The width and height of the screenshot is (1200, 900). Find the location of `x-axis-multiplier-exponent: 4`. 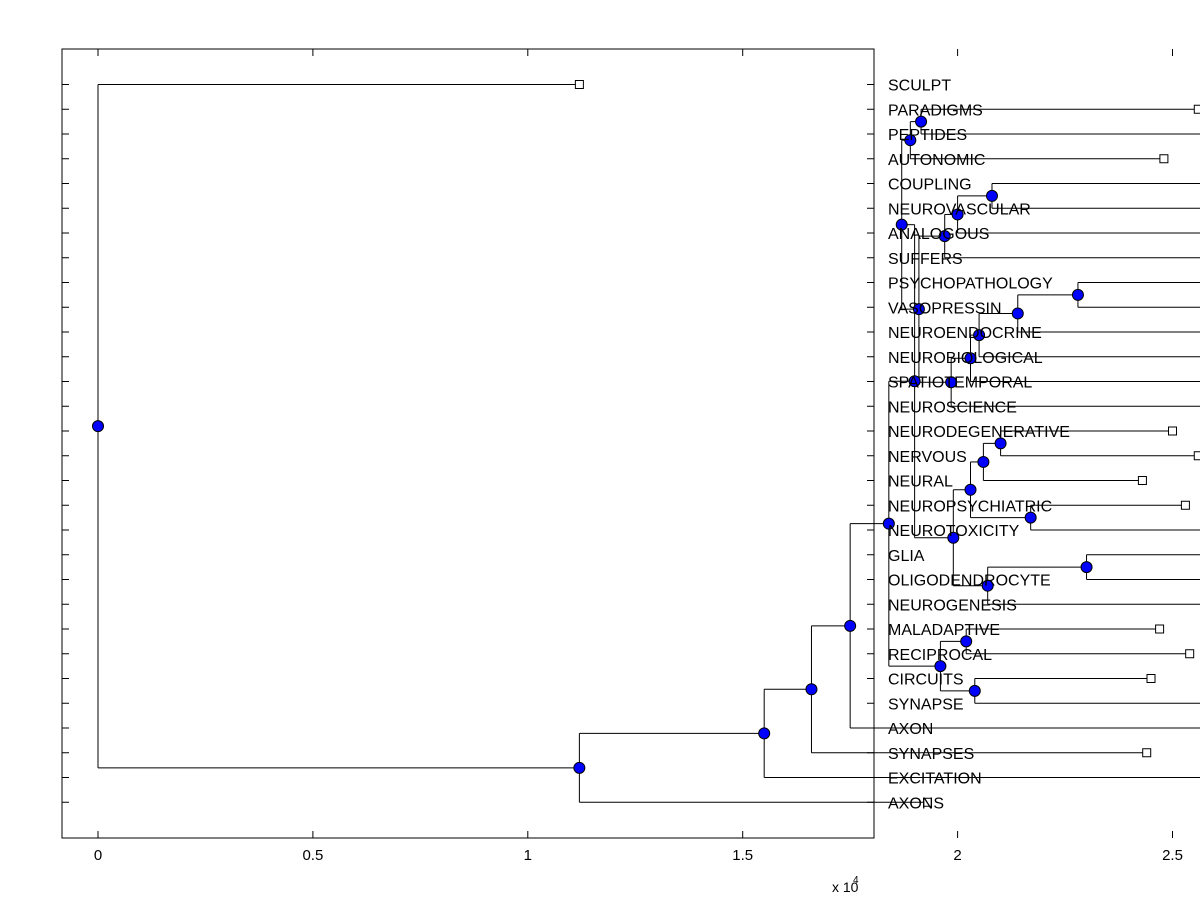

x-axis-multiplier-exponent: 4 is located at coordinates (856, 880).